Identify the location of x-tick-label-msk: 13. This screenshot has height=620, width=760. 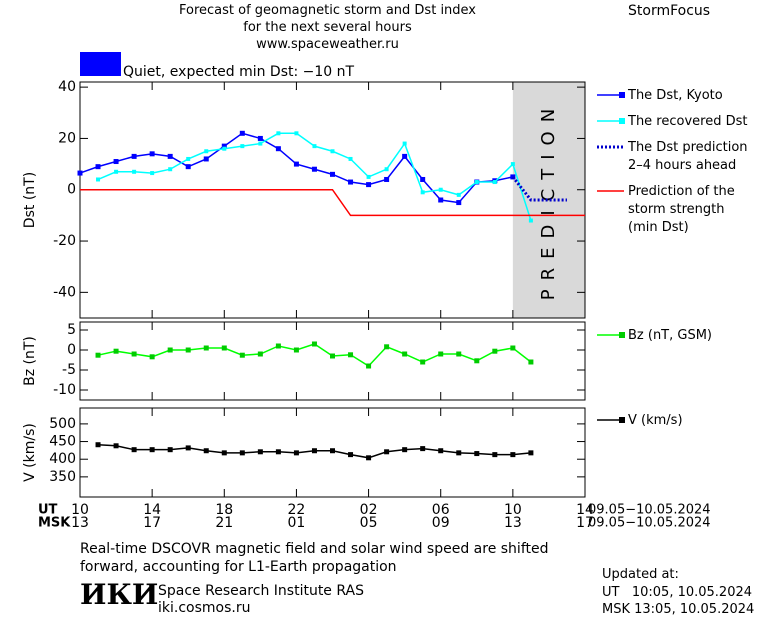
(80, 523).